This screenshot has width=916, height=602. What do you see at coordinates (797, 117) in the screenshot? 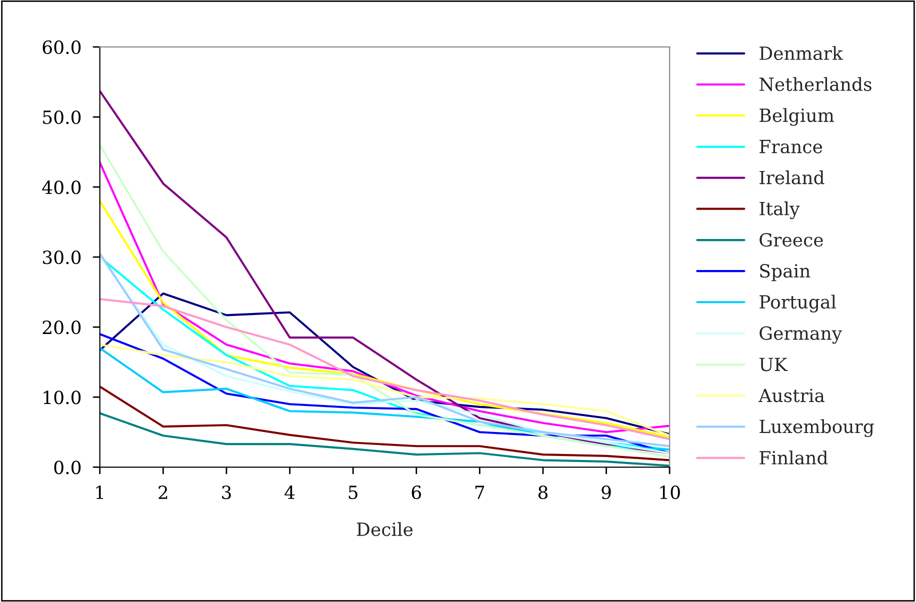
I see `legend-label: Belgium` at bounding box center [797, 117].